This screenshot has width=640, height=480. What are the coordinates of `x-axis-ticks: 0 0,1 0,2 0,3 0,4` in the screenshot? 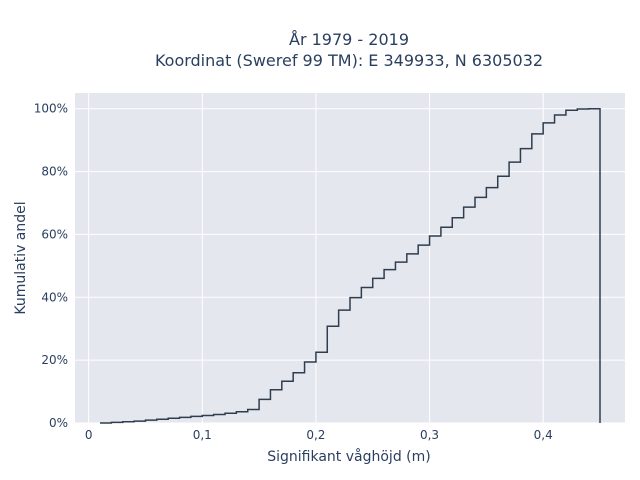 It's located at (319, 435).